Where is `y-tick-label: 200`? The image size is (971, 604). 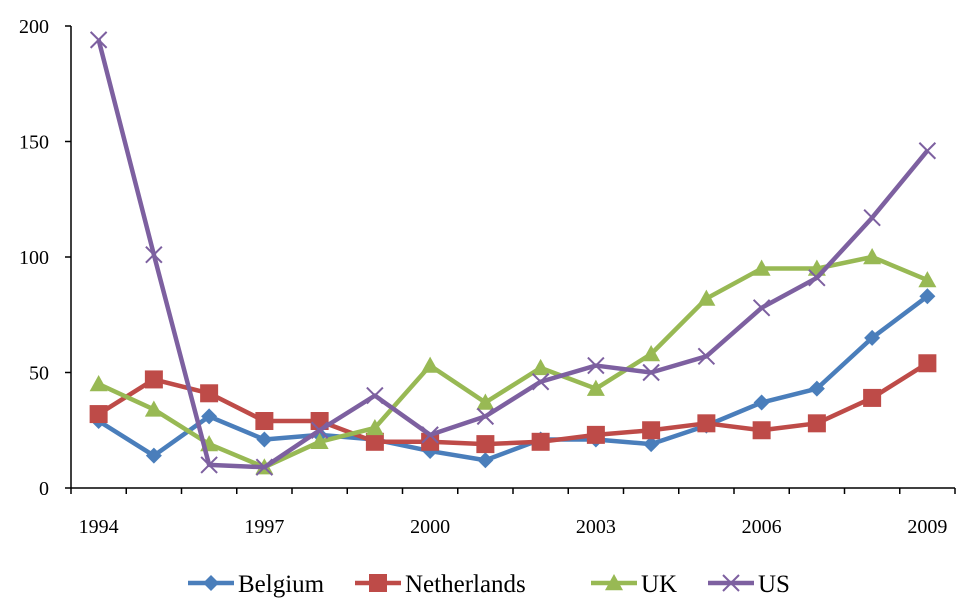
y-tick-label: 200 is located at coordinates (34, 27).